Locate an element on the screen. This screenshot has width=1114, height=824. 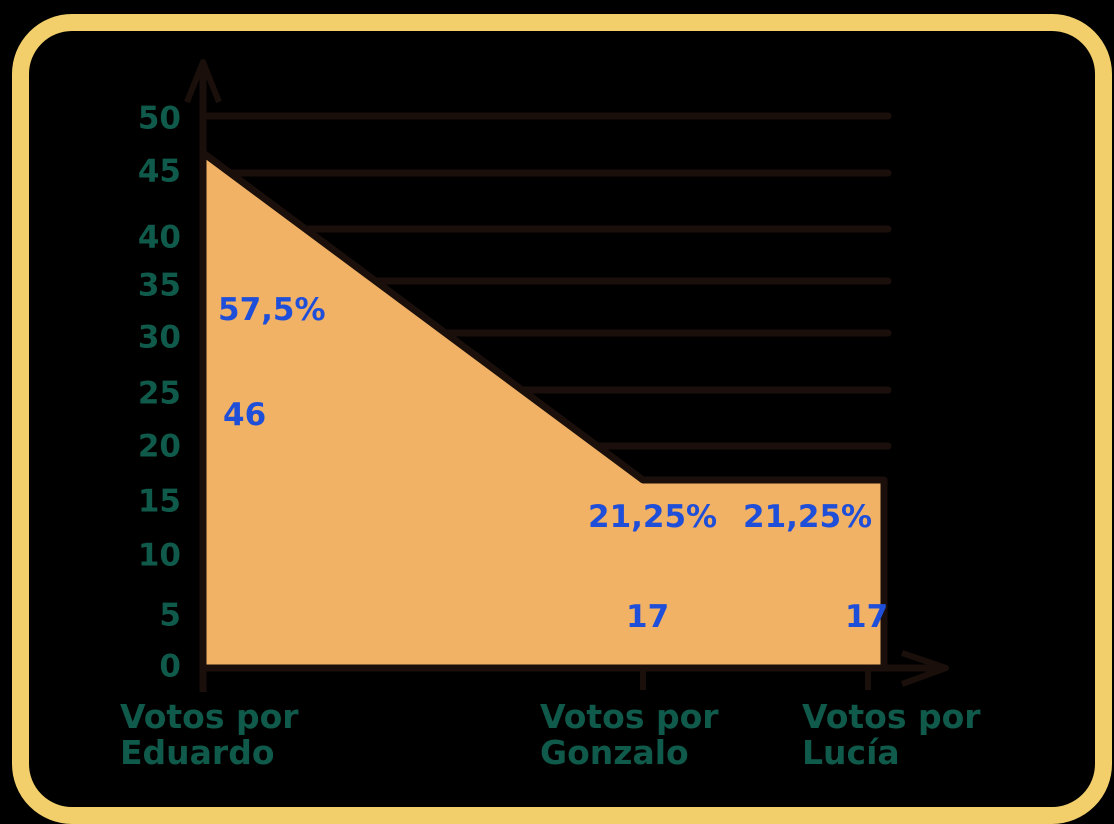
y-tick-label-45: 45 is located at coordinates (159, 172).